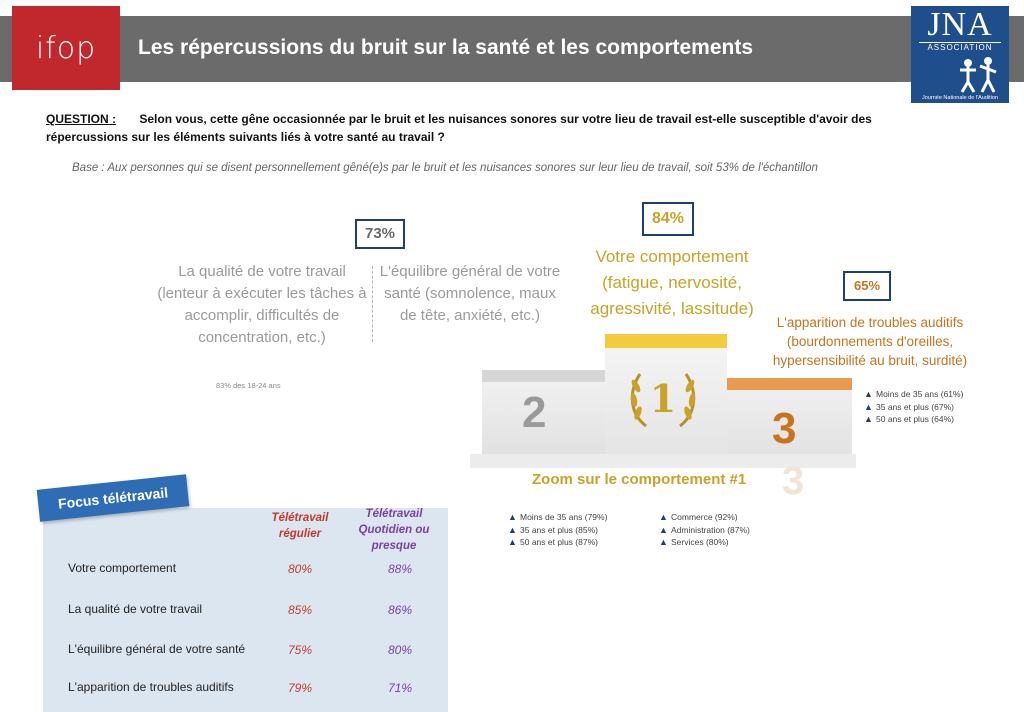 This screenshot has height=712, width=1024. What do you see at coordinates (300, 569) in the screenshot?
I see `row-value-regulier: 80%` at bounding box center [300, 569].